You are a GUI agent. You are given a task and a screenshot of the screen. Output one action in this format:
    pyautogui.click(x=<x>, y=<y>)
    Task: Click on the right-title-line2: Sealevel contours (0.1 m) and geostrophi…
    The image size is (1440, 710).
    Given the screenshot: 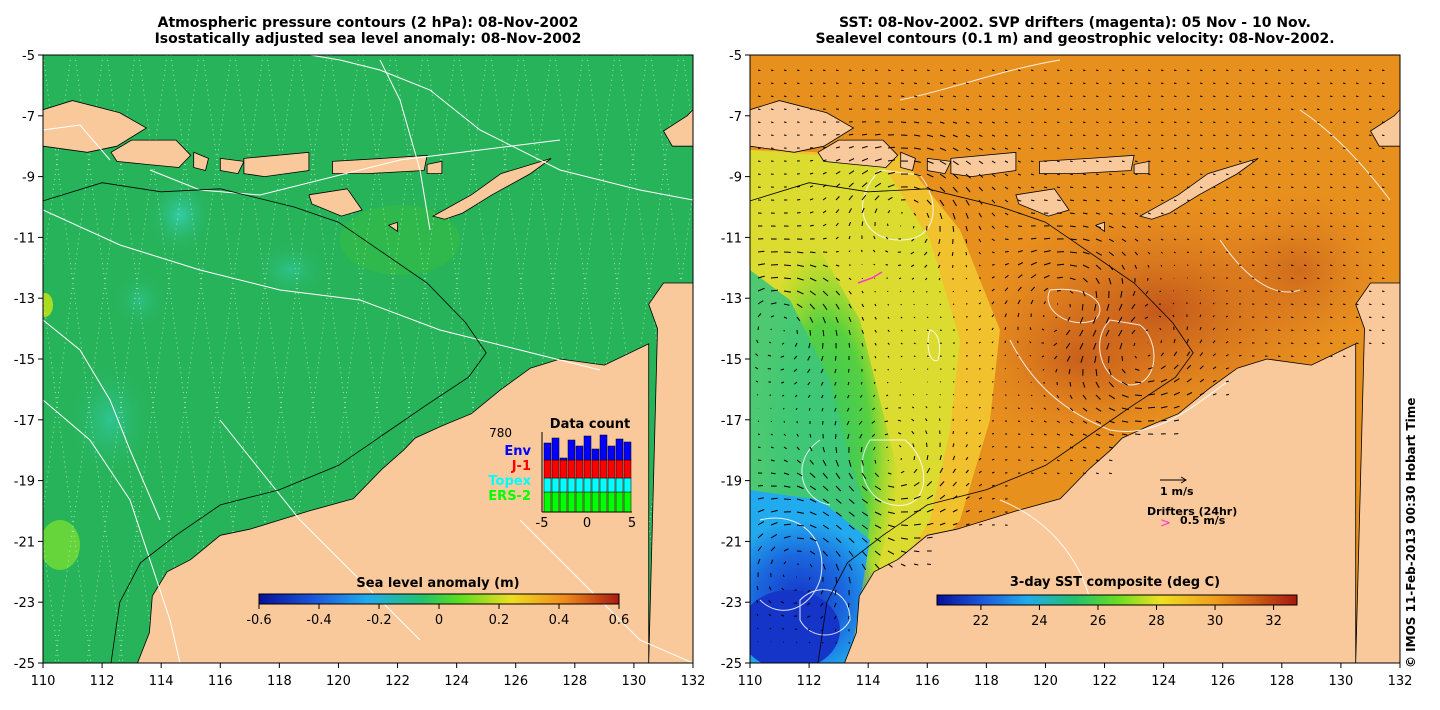 What is the action you would take?
    pyautogui.click(x=1075, y=39)
    